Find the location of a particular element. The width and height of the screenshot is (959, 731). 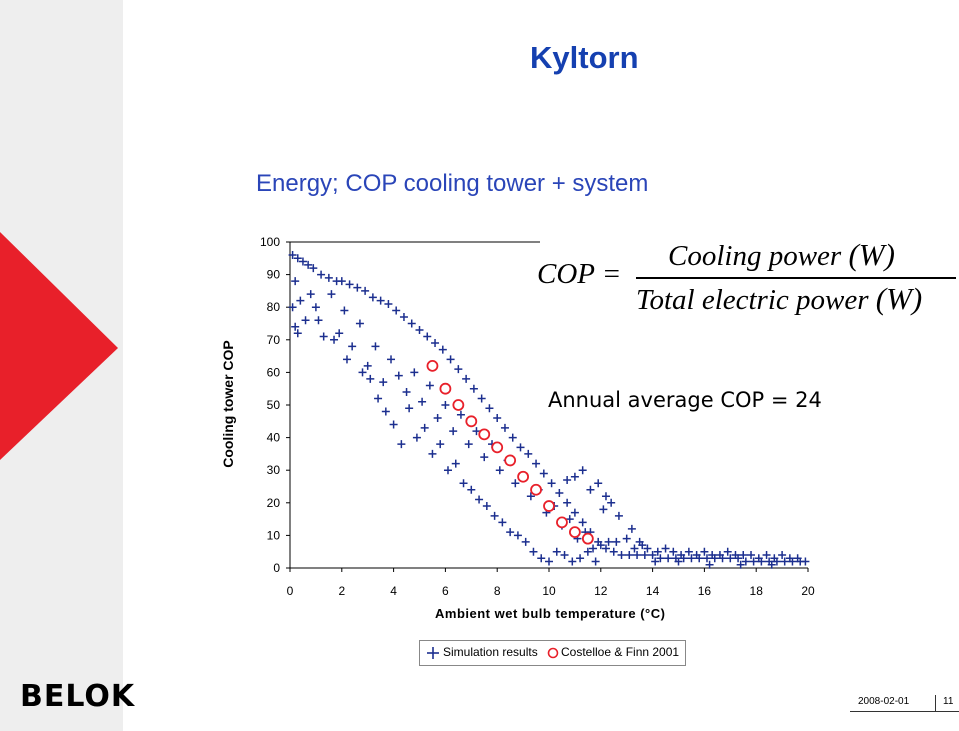

footer-date: 2008-02-01 is located at coordinates (884, 701).